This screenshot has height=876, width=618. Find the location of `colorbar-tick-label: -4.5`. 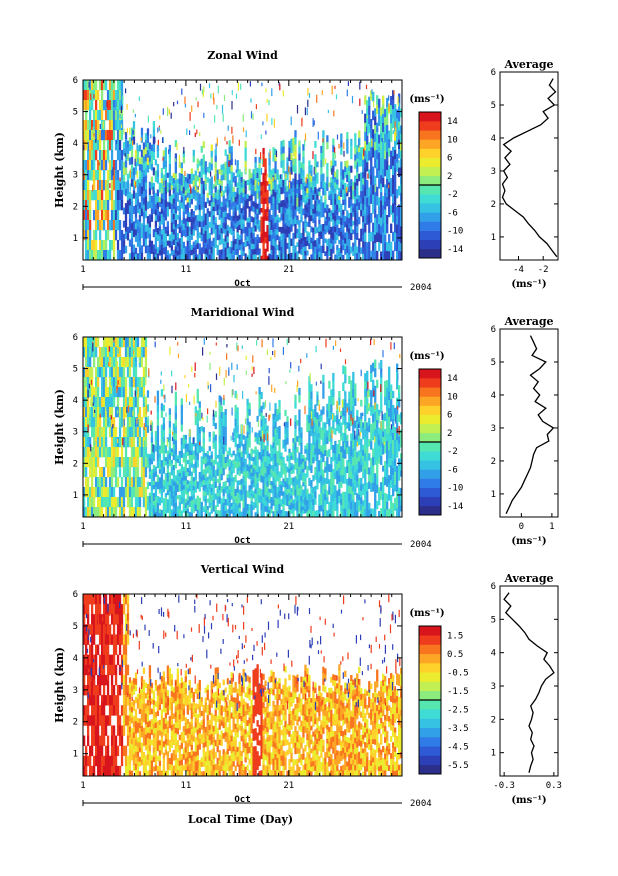

colorbar-tick-label: -4.5 is located at coordinates (458, 747).